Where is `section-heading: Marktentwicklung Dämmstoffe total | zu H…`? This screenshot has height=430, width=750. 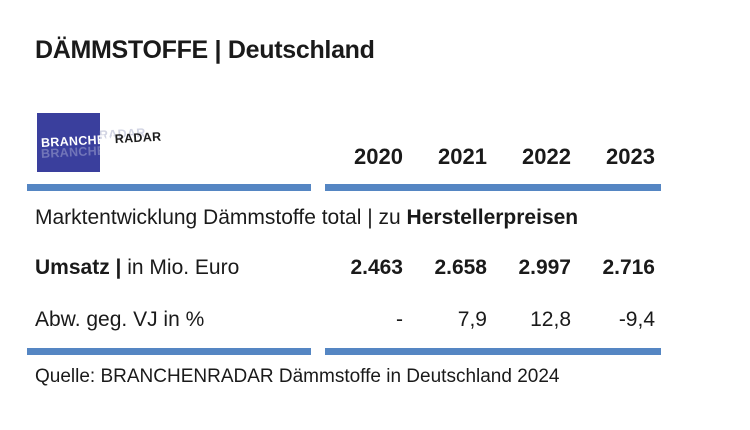 section-heading: Marktentwicklung Dämmstoffe total | zu H… is located at coordinates (306, 218).